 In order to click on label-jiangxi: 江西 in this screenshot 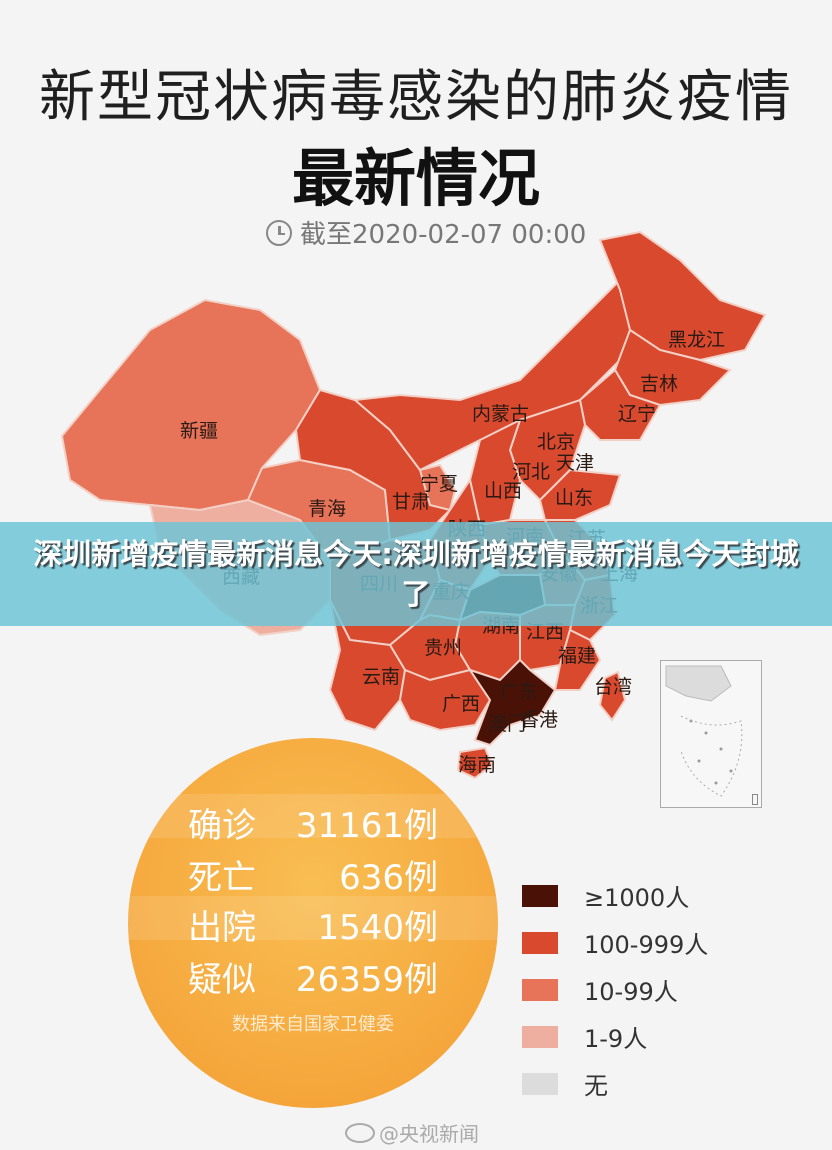, I will do `click(545, 632)`.